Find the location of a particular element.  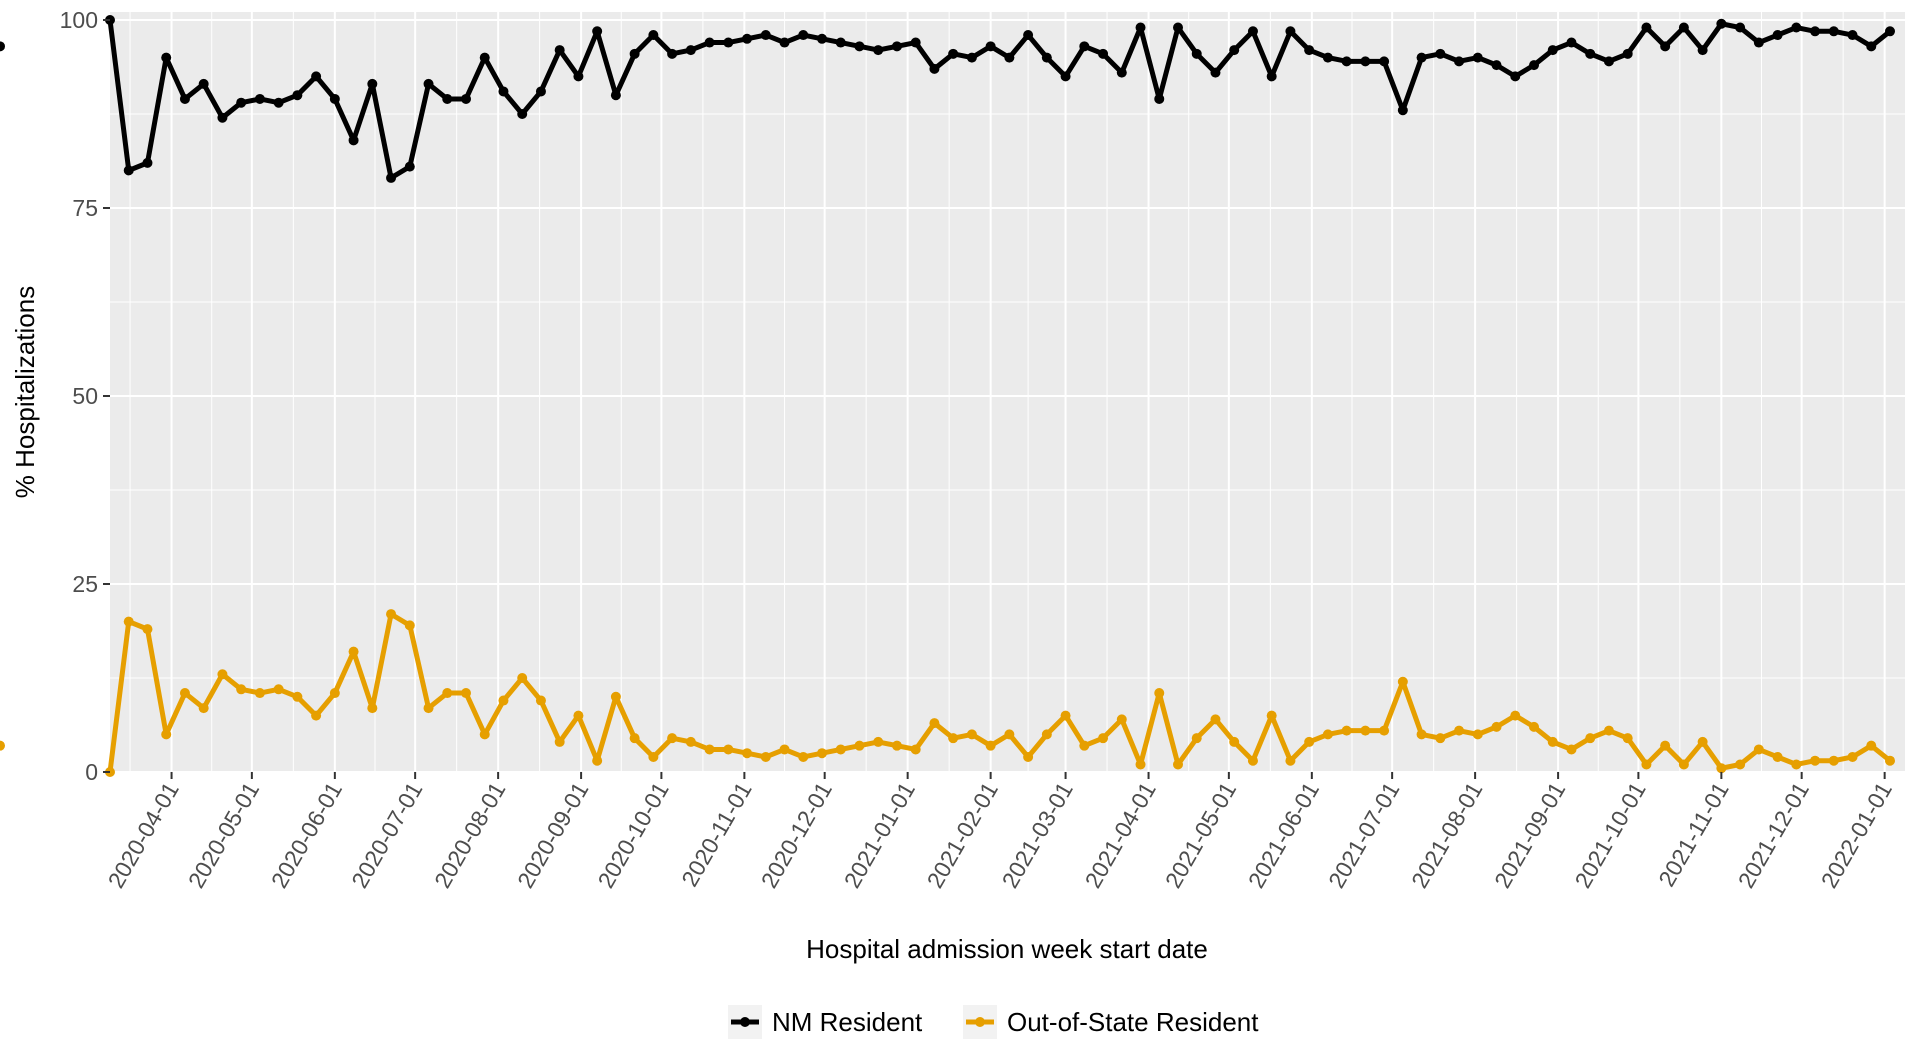

y-tick-label: 75 is located at coordinates (85, 208).